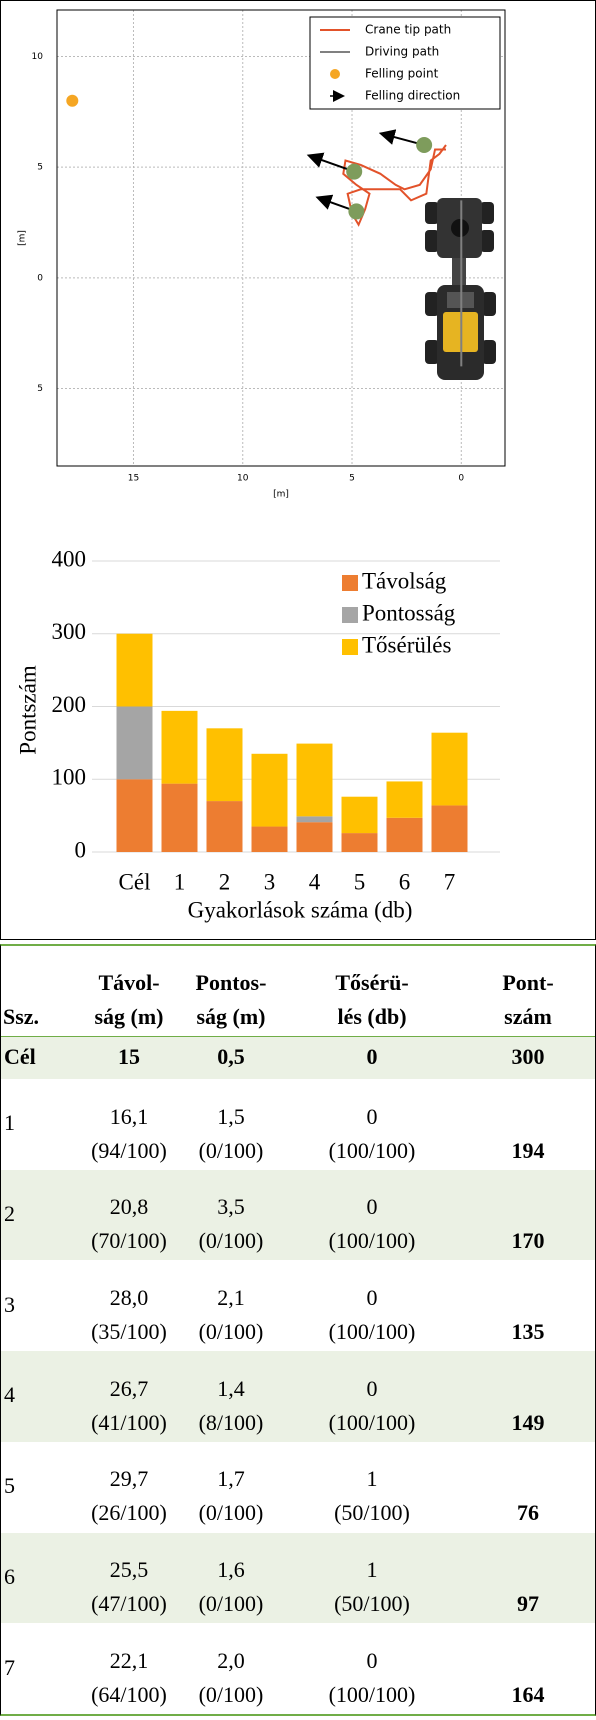 The height and width of the screenshot is (1720, 596). I want to click on cell-text: 4, so click(9, 1395).